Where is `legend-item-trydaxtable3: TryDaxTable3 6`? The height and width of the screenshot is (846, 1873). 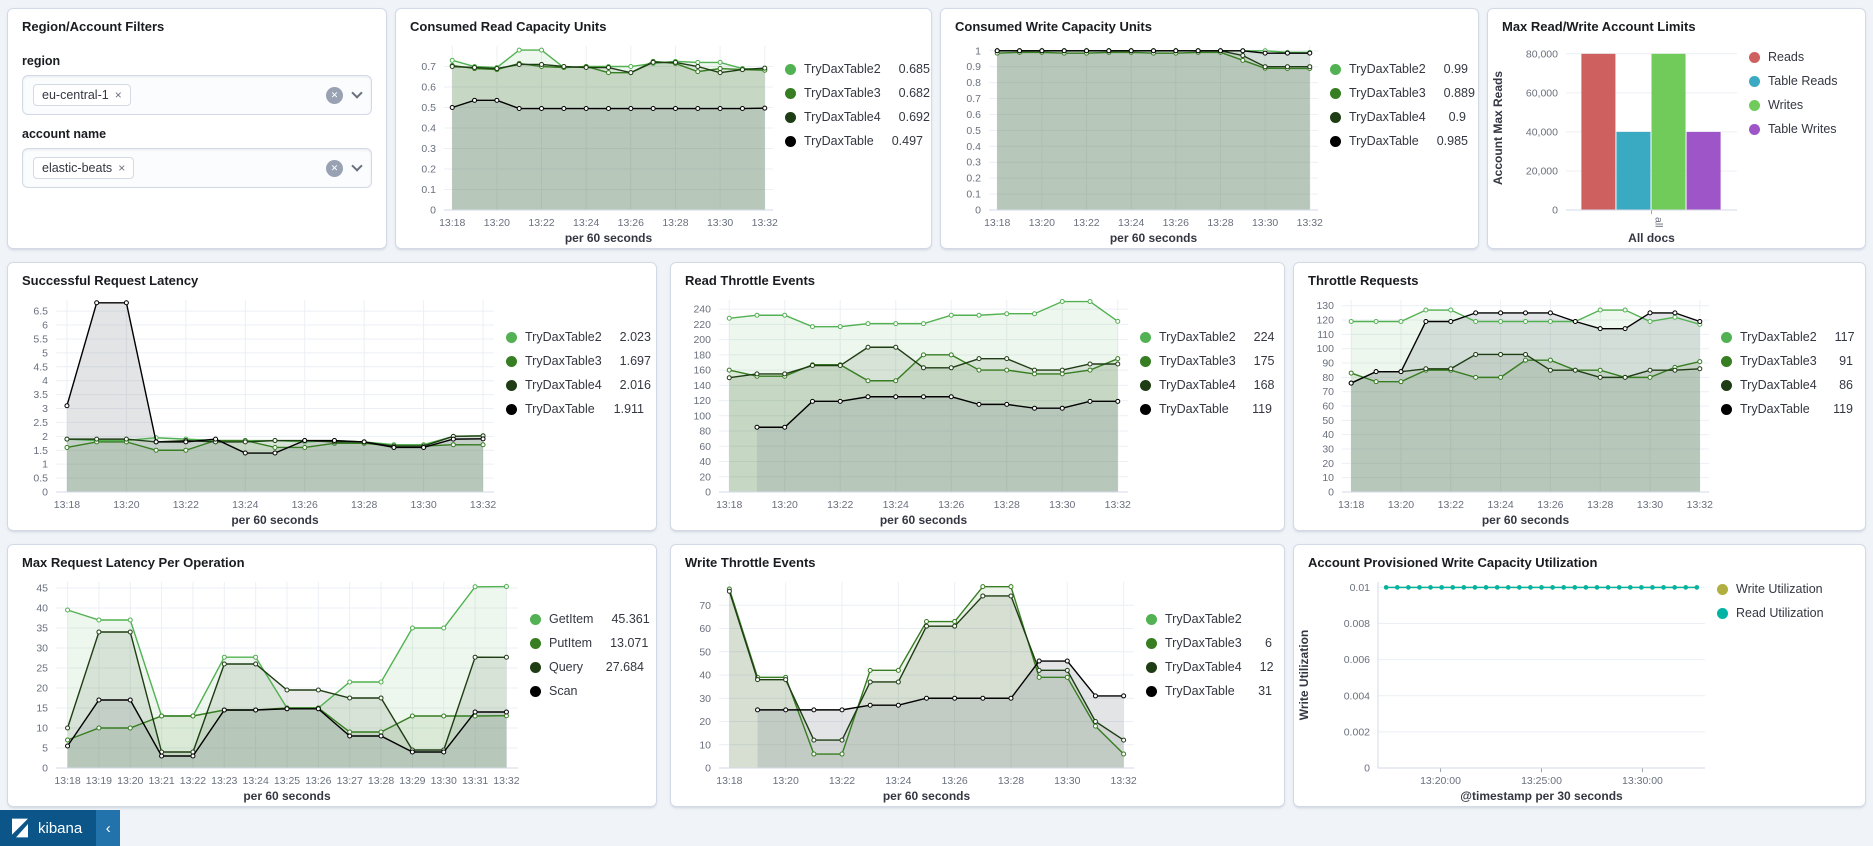 legend-item-trydaxtable3: TryDaxTable3 6 is located at coordinates (1209, 643).